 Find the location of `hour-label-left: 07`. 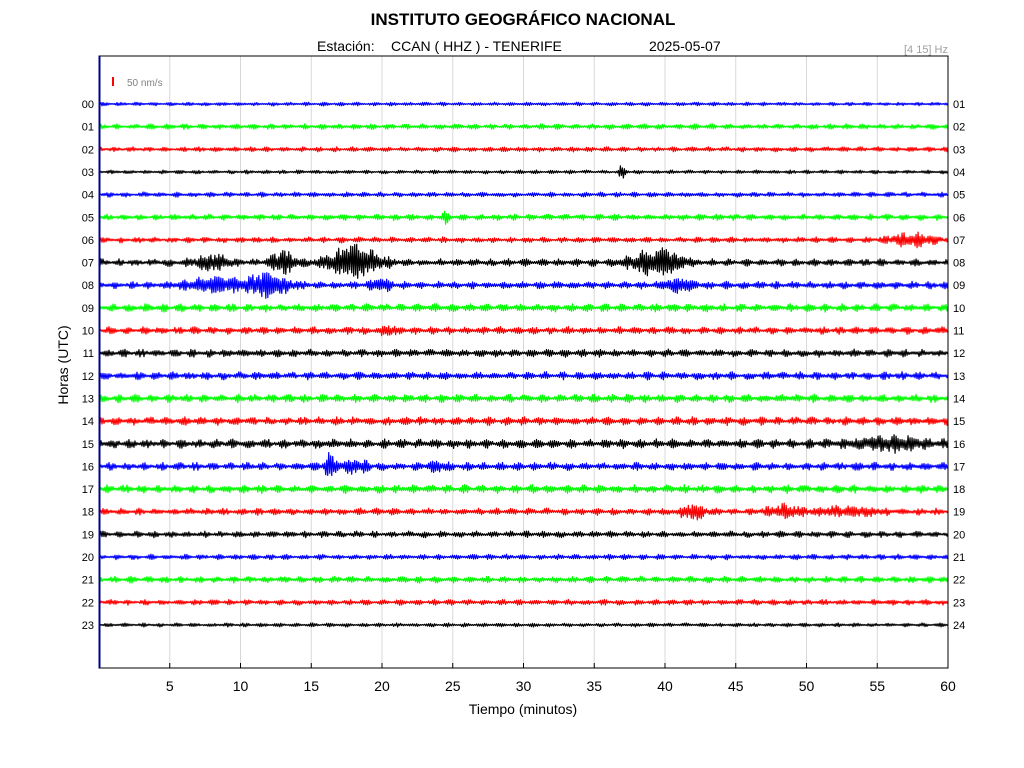

hour-label-left: 07 is located at coordinates (88, 264).